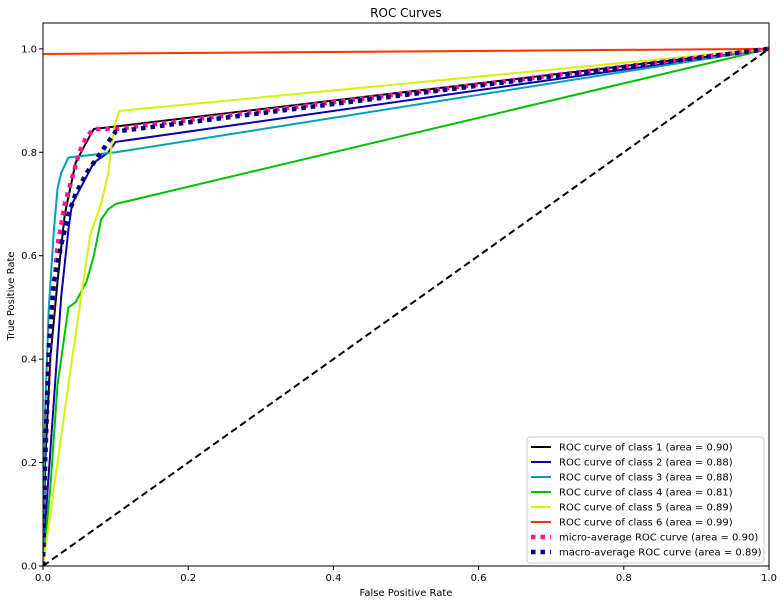 The height and width of the screenshot is (604, 784). I want to click on y-axis-label: True Positive Rate, so click(11, 296).